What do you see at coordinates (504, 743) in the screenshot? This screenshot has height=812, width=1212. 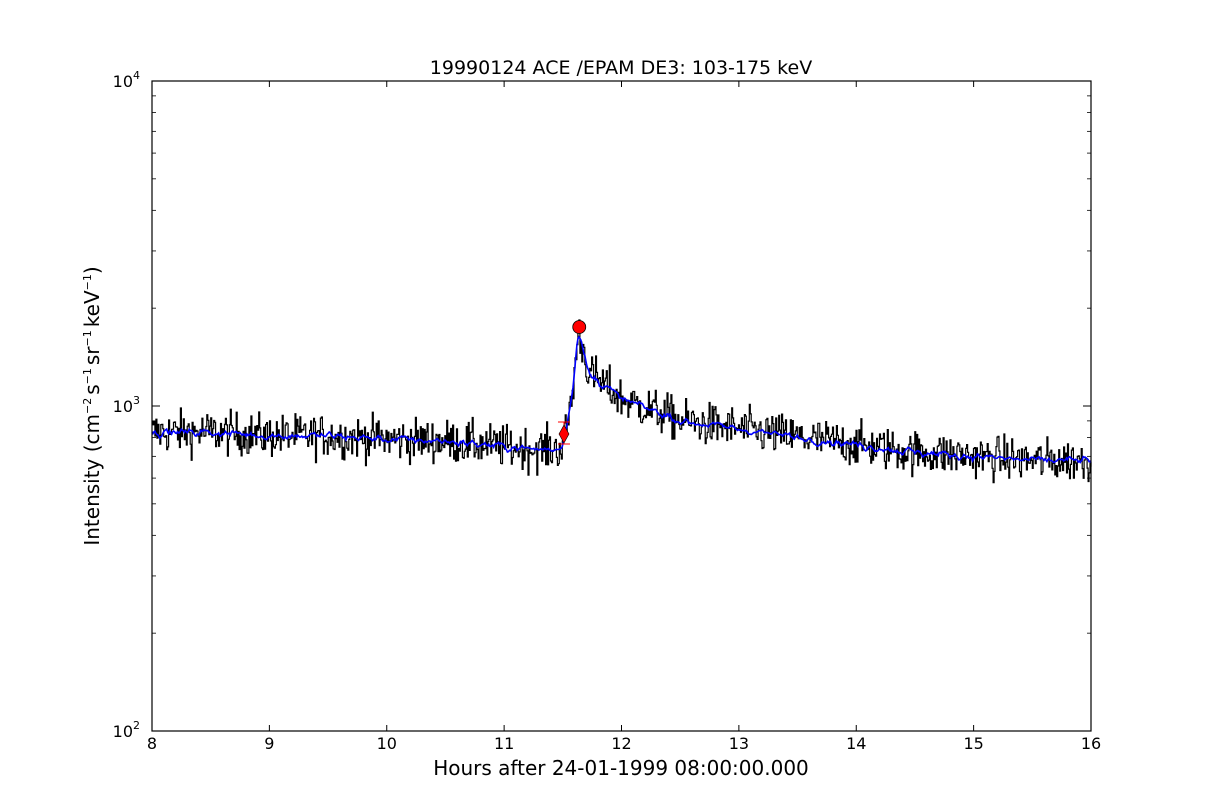 I see `x-tick-label: 11` at bounding box center [504, 743].